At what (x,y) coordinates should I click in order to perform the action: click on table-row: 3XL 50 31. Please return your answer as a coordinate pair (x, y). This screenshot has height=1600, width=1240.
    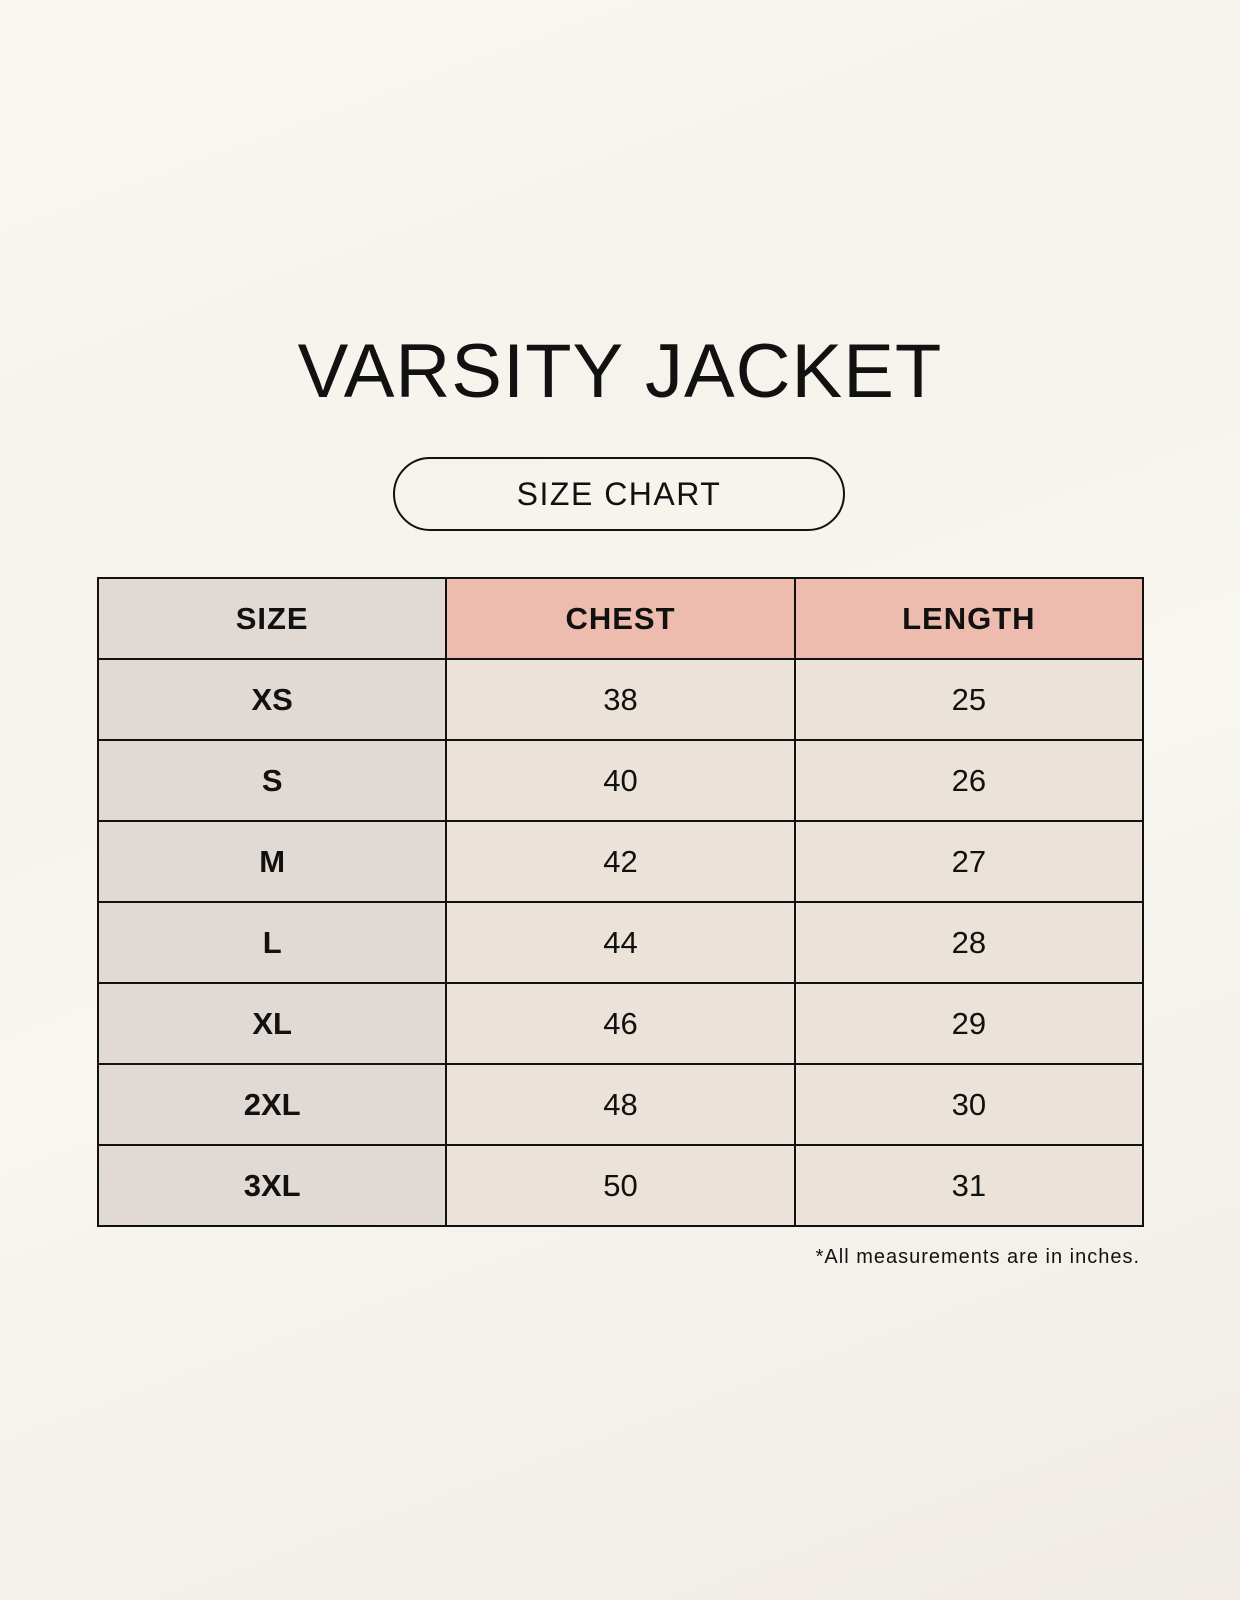
    Looking at the image, I should click on (620, 1185).